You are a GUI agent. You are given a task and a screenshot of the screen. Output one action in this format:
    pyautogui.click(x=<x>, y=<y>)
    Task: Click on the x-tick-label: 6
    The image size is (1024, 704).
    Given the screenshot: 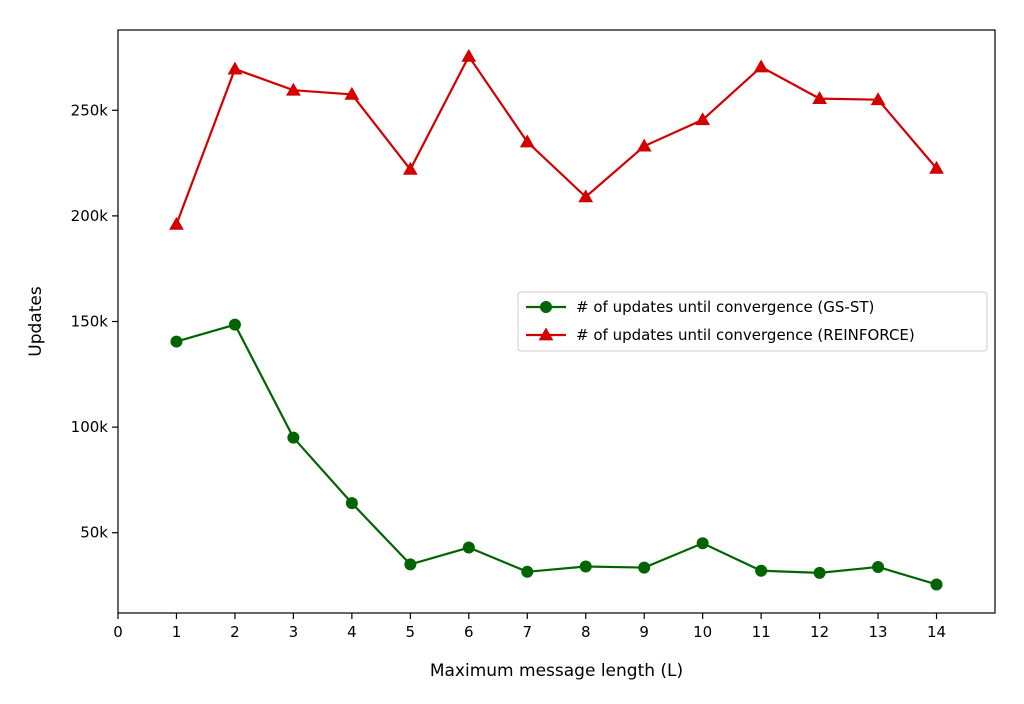 What is the action you would take?
    pyautogui.click(x=469, y=632)
    